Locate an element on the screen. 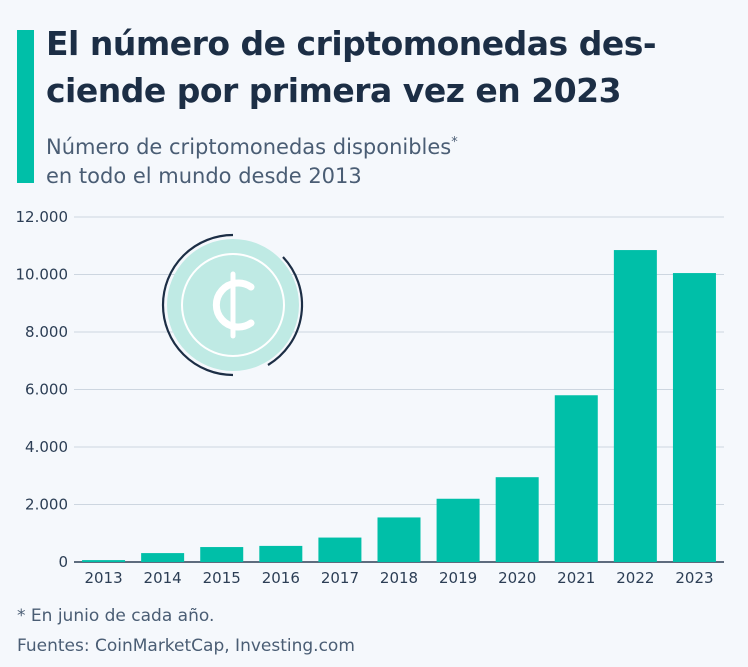  cent-symbol-curve is located at coordinates (233, 305).